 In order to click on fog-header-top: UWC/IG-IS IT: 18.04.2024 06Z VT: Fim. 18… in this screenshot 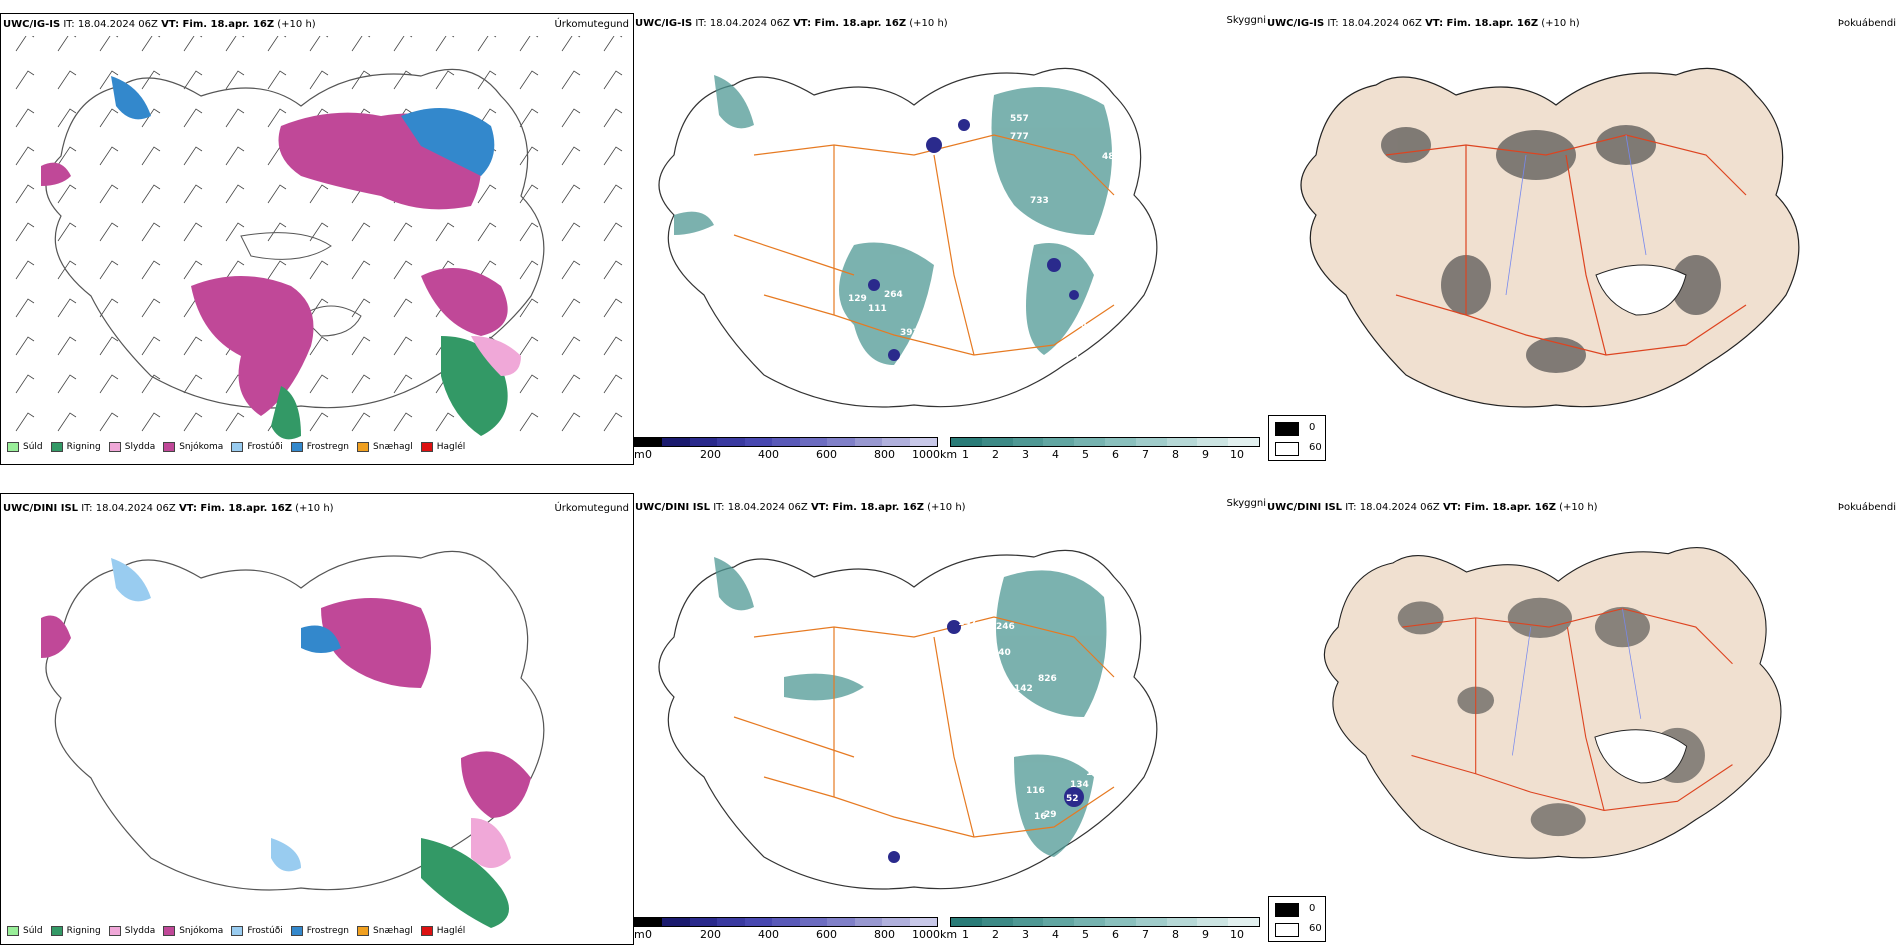, I will do `click(1423, 23)`.